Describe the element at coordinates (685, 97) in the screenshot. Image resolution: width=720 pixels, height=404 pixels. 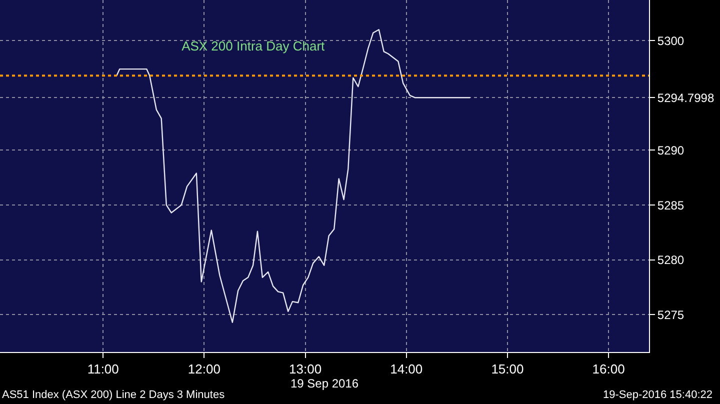
I see `y-tick-label: 5294.7998` at that location.